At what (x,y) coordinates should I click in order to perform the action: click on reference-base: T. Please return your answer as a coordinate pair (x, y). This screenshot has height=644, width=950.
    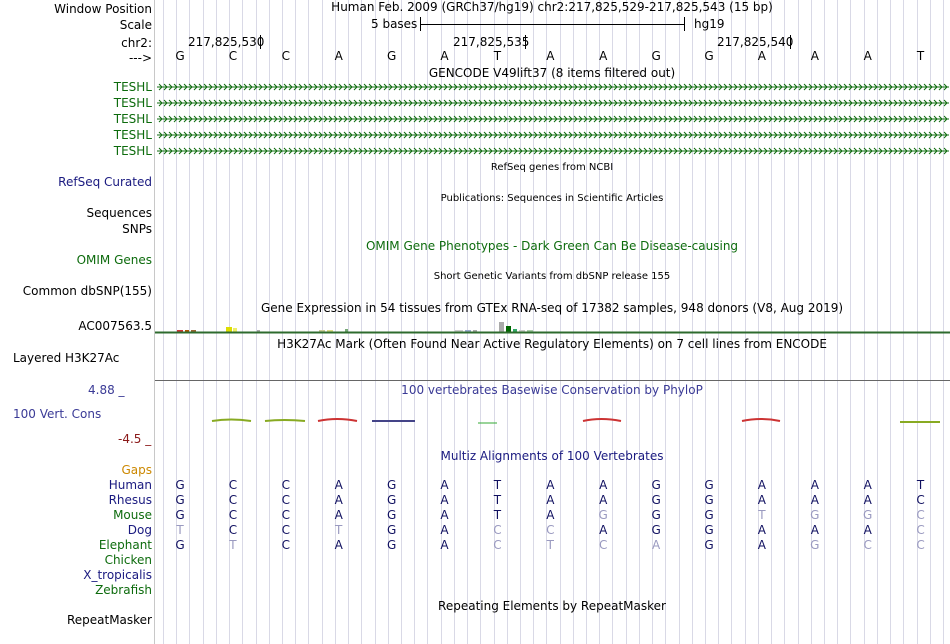
    Looking at the image, I should click on (497, 56).